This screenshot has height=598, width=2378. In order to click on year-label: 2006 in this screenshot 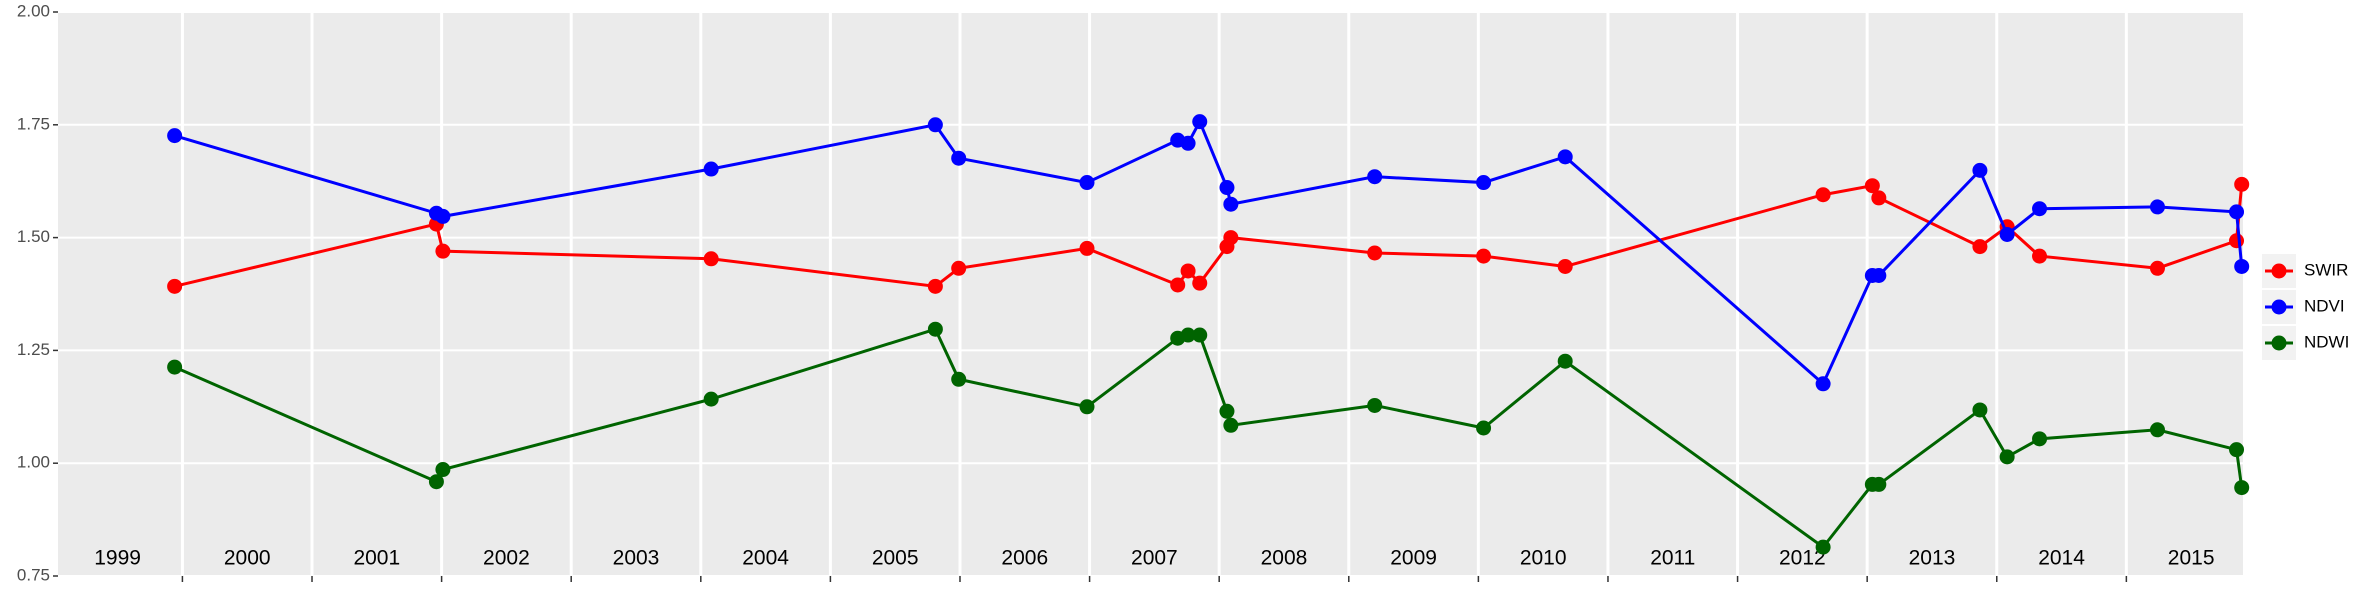, I will do `click(1024, 558)`.